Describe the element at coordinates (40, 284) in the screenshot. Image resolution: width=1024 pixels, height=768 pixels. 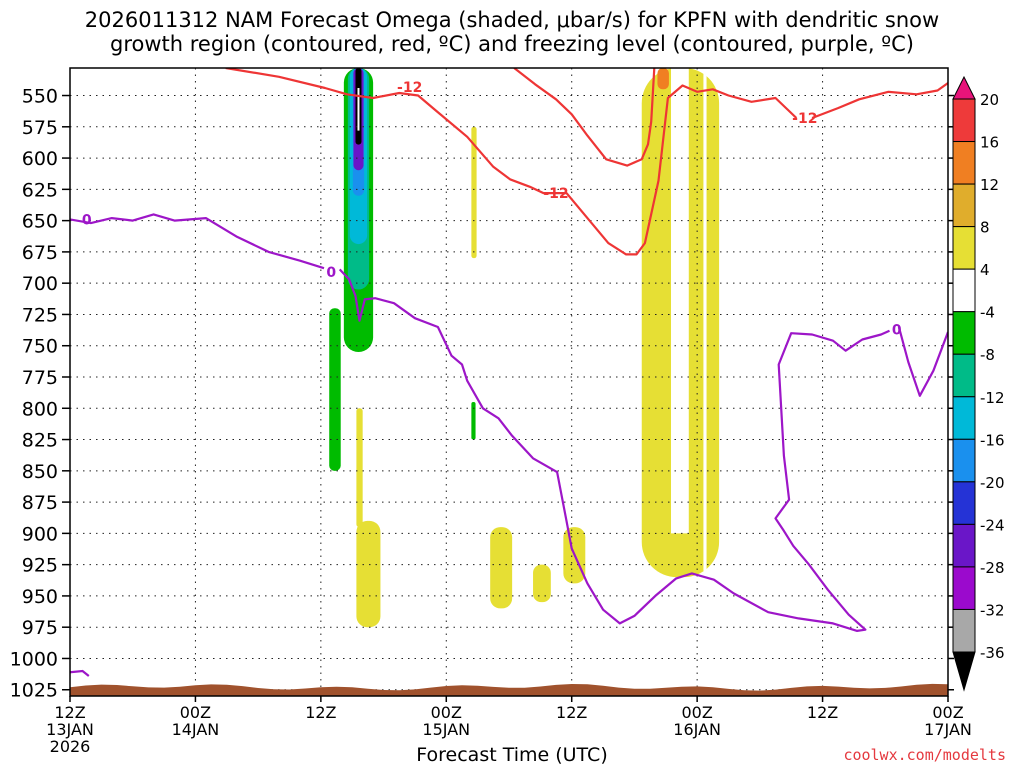
I see `y-tick-label: 700` at that location.